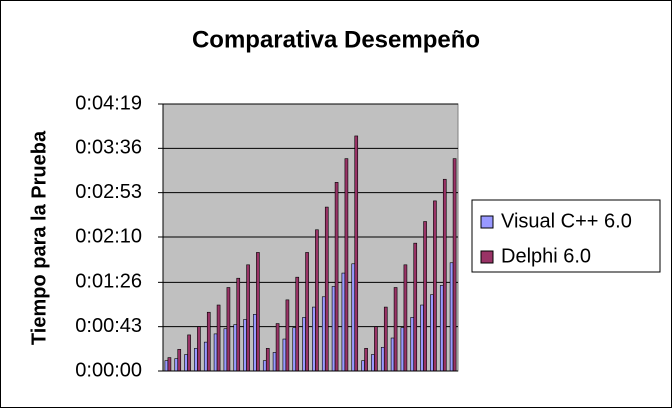 The height and width of the screenshot is (408, 672). What do you see at coordinates (546, 256) in the screenshot?
I see `legend-label: Delphi 6.0` at bounding box center [546, 256].